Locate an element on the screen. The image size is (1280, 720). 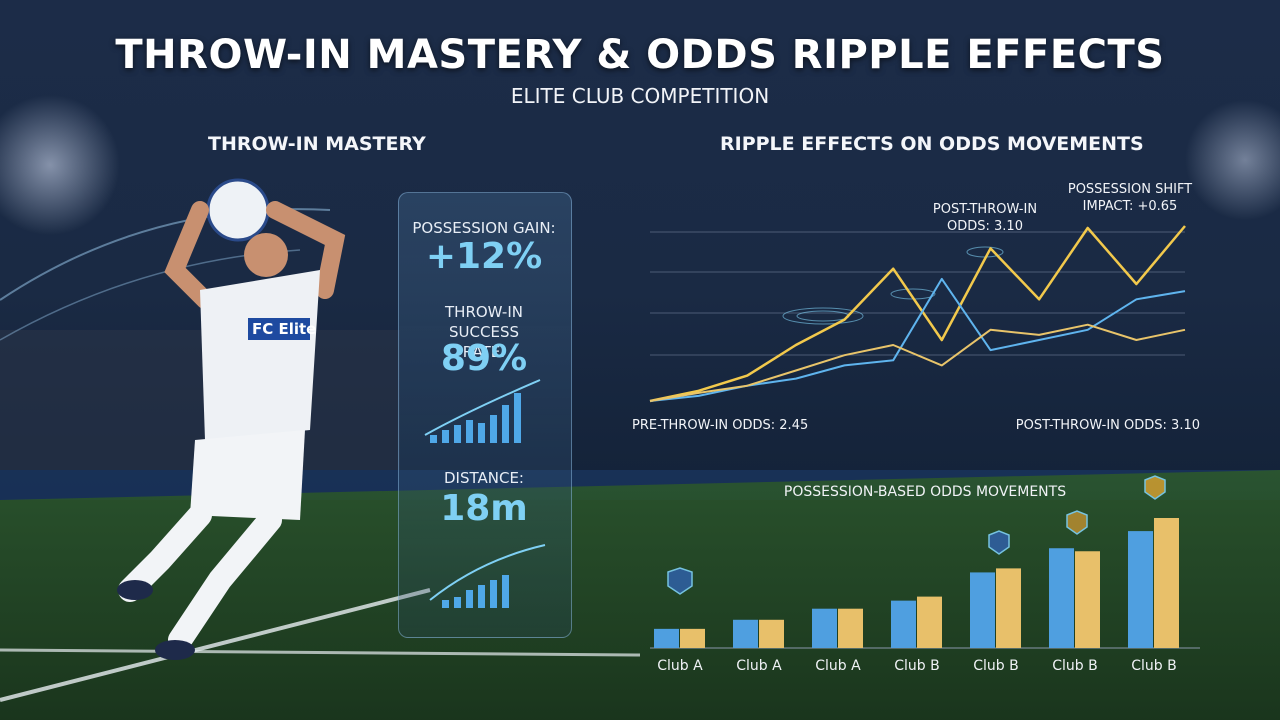
player is located at coordinates (231, 419).